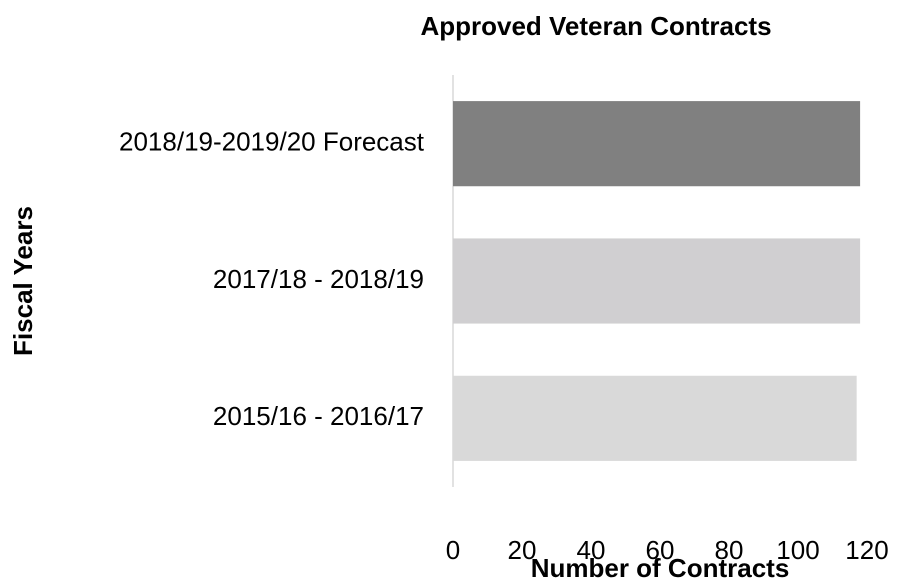 This screenshot has width=903, height=582. What do you see at coordinates (660, 550) in the screenshot?
I see `x-tick-label: 60` at bounding box center [660, 550].